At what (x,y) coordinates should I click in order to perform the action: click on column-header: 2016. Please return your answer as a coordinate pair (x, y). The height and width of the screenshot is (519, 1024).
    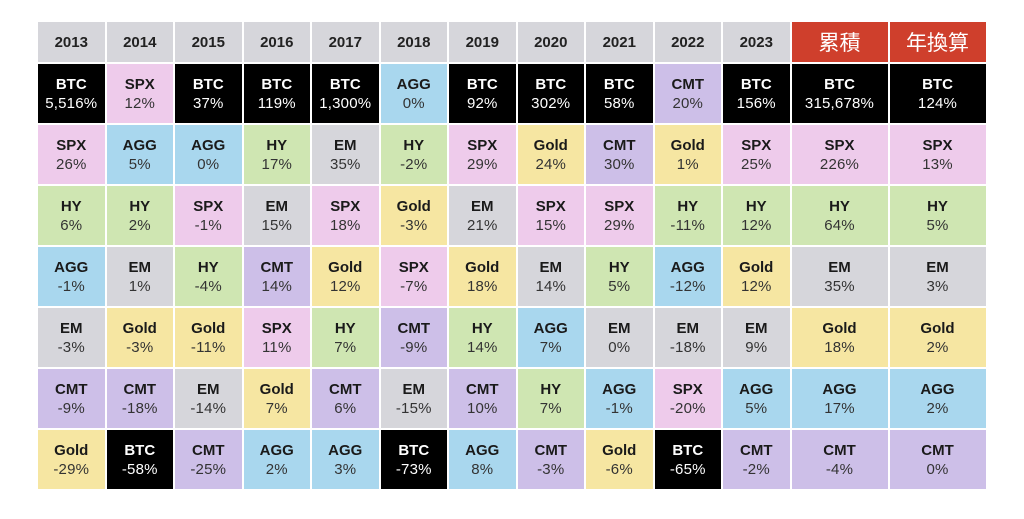
    Looking at the image, I should click on (276, 42).